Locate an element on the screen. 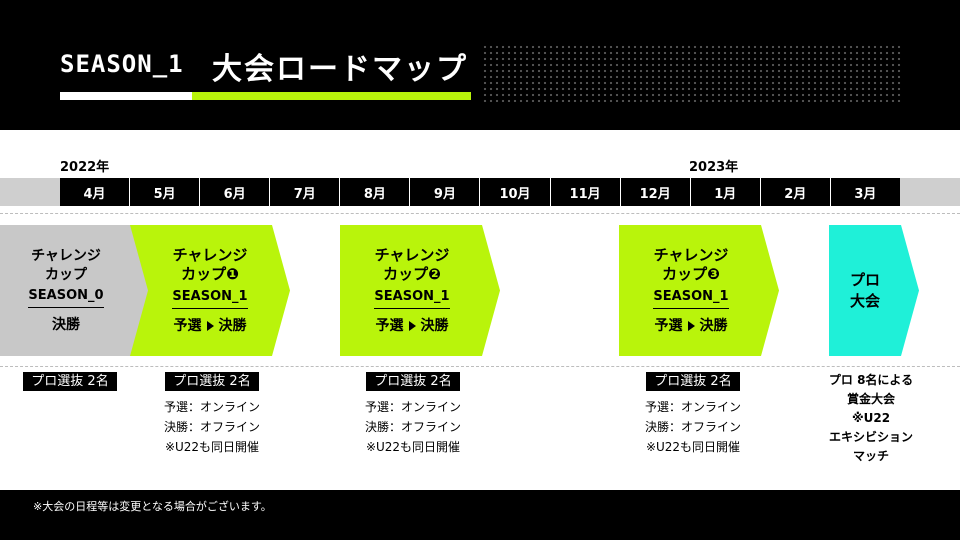 This screenshot has width=960, height=540. event-details-1: プロ選抜 2名 予選：オンライン 決勝：オフライン ※U22も同日開催 is located at coordinates (212, 414).